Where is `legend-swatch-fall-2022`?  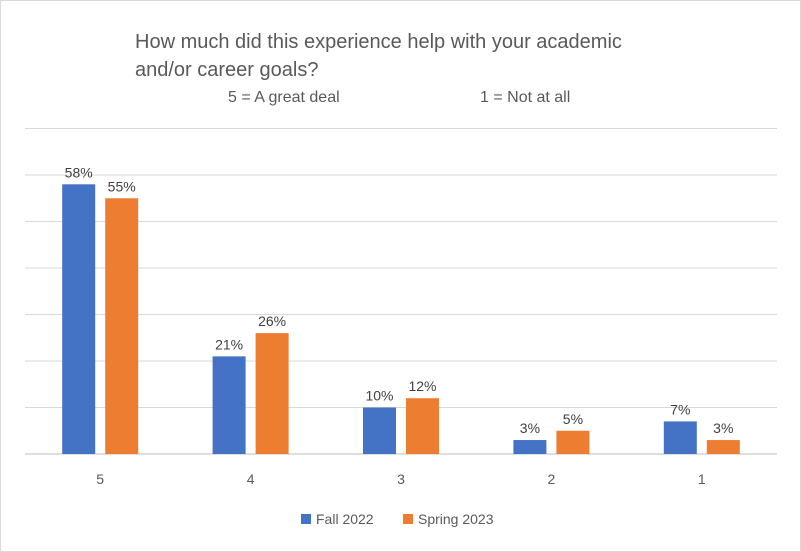
legend-swatch-fall-2022 is located at coordinates (306, 519).